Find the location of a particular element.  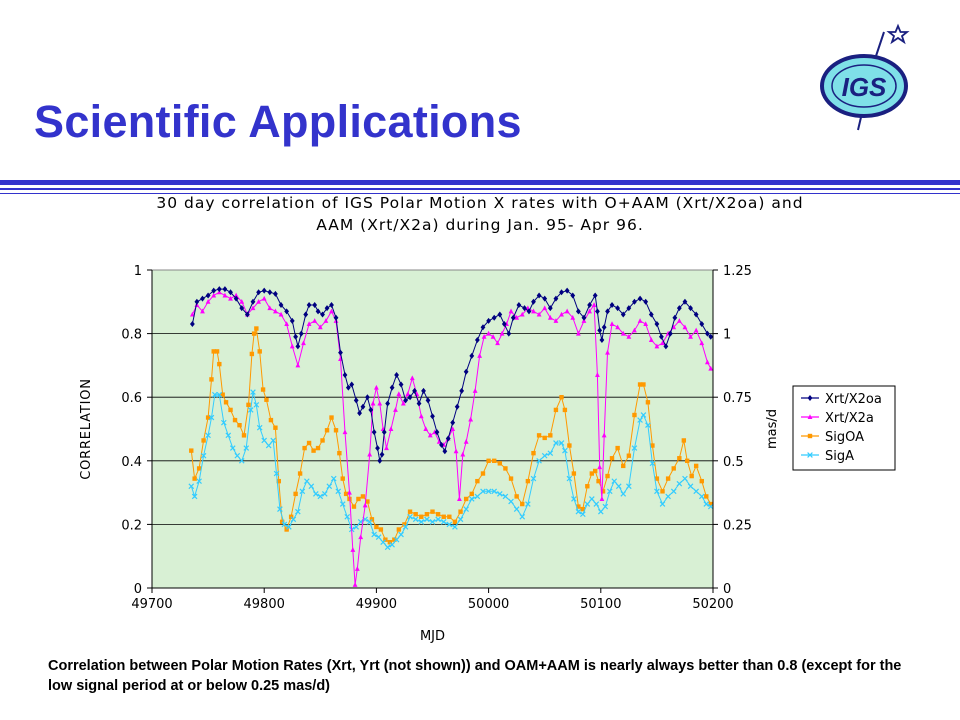

legend-label: SigOA is located at coordinates (844, 437).